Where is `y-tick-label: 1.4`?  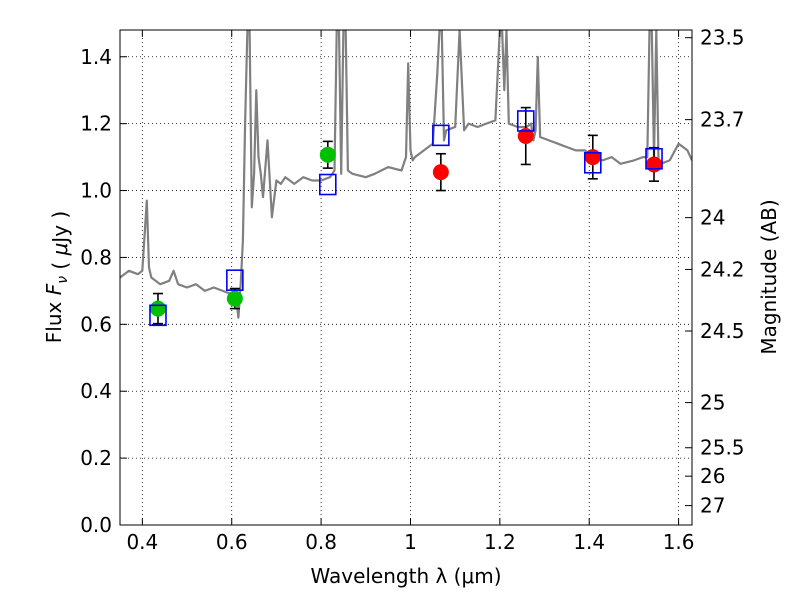 y-tick-label: 1.4 is located at coordinates (96, 57).